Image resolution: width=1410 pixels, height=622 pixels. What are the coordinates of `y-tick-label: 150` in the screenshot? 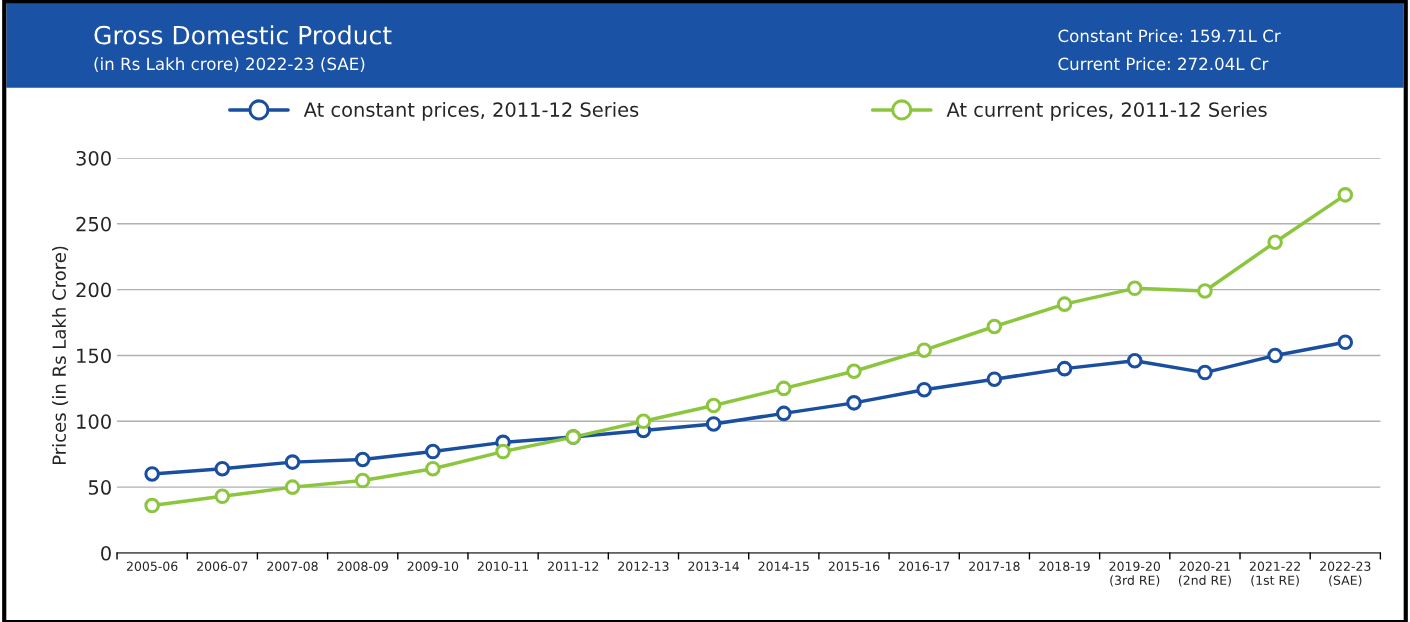 It's located at (94, 356).